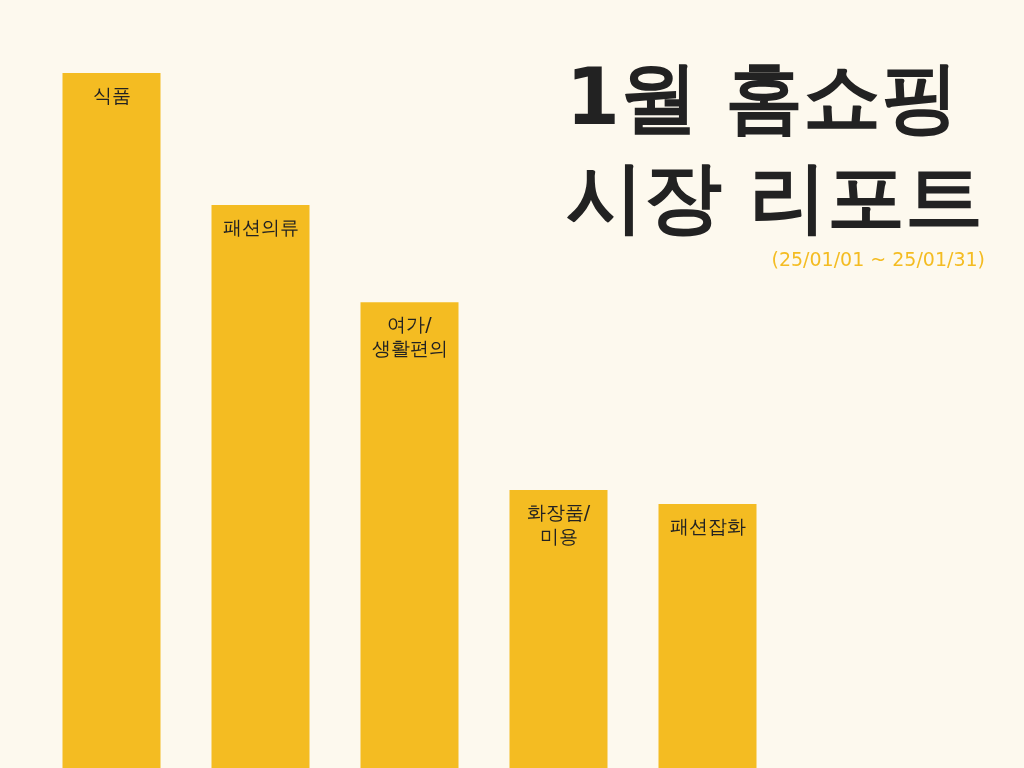  What do you see at coordinates (558, 524) in the screenshot?
I see `x-tick-label: 화장품/미용` at bounding box center [558, 524].